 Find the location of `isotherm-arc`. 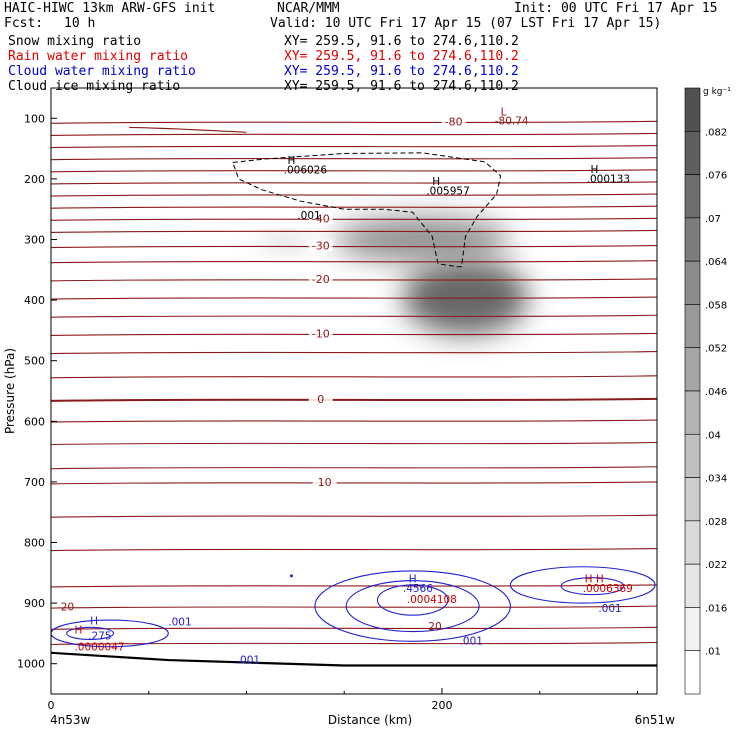

isotherm-arc is located at coordinates (188, 129).